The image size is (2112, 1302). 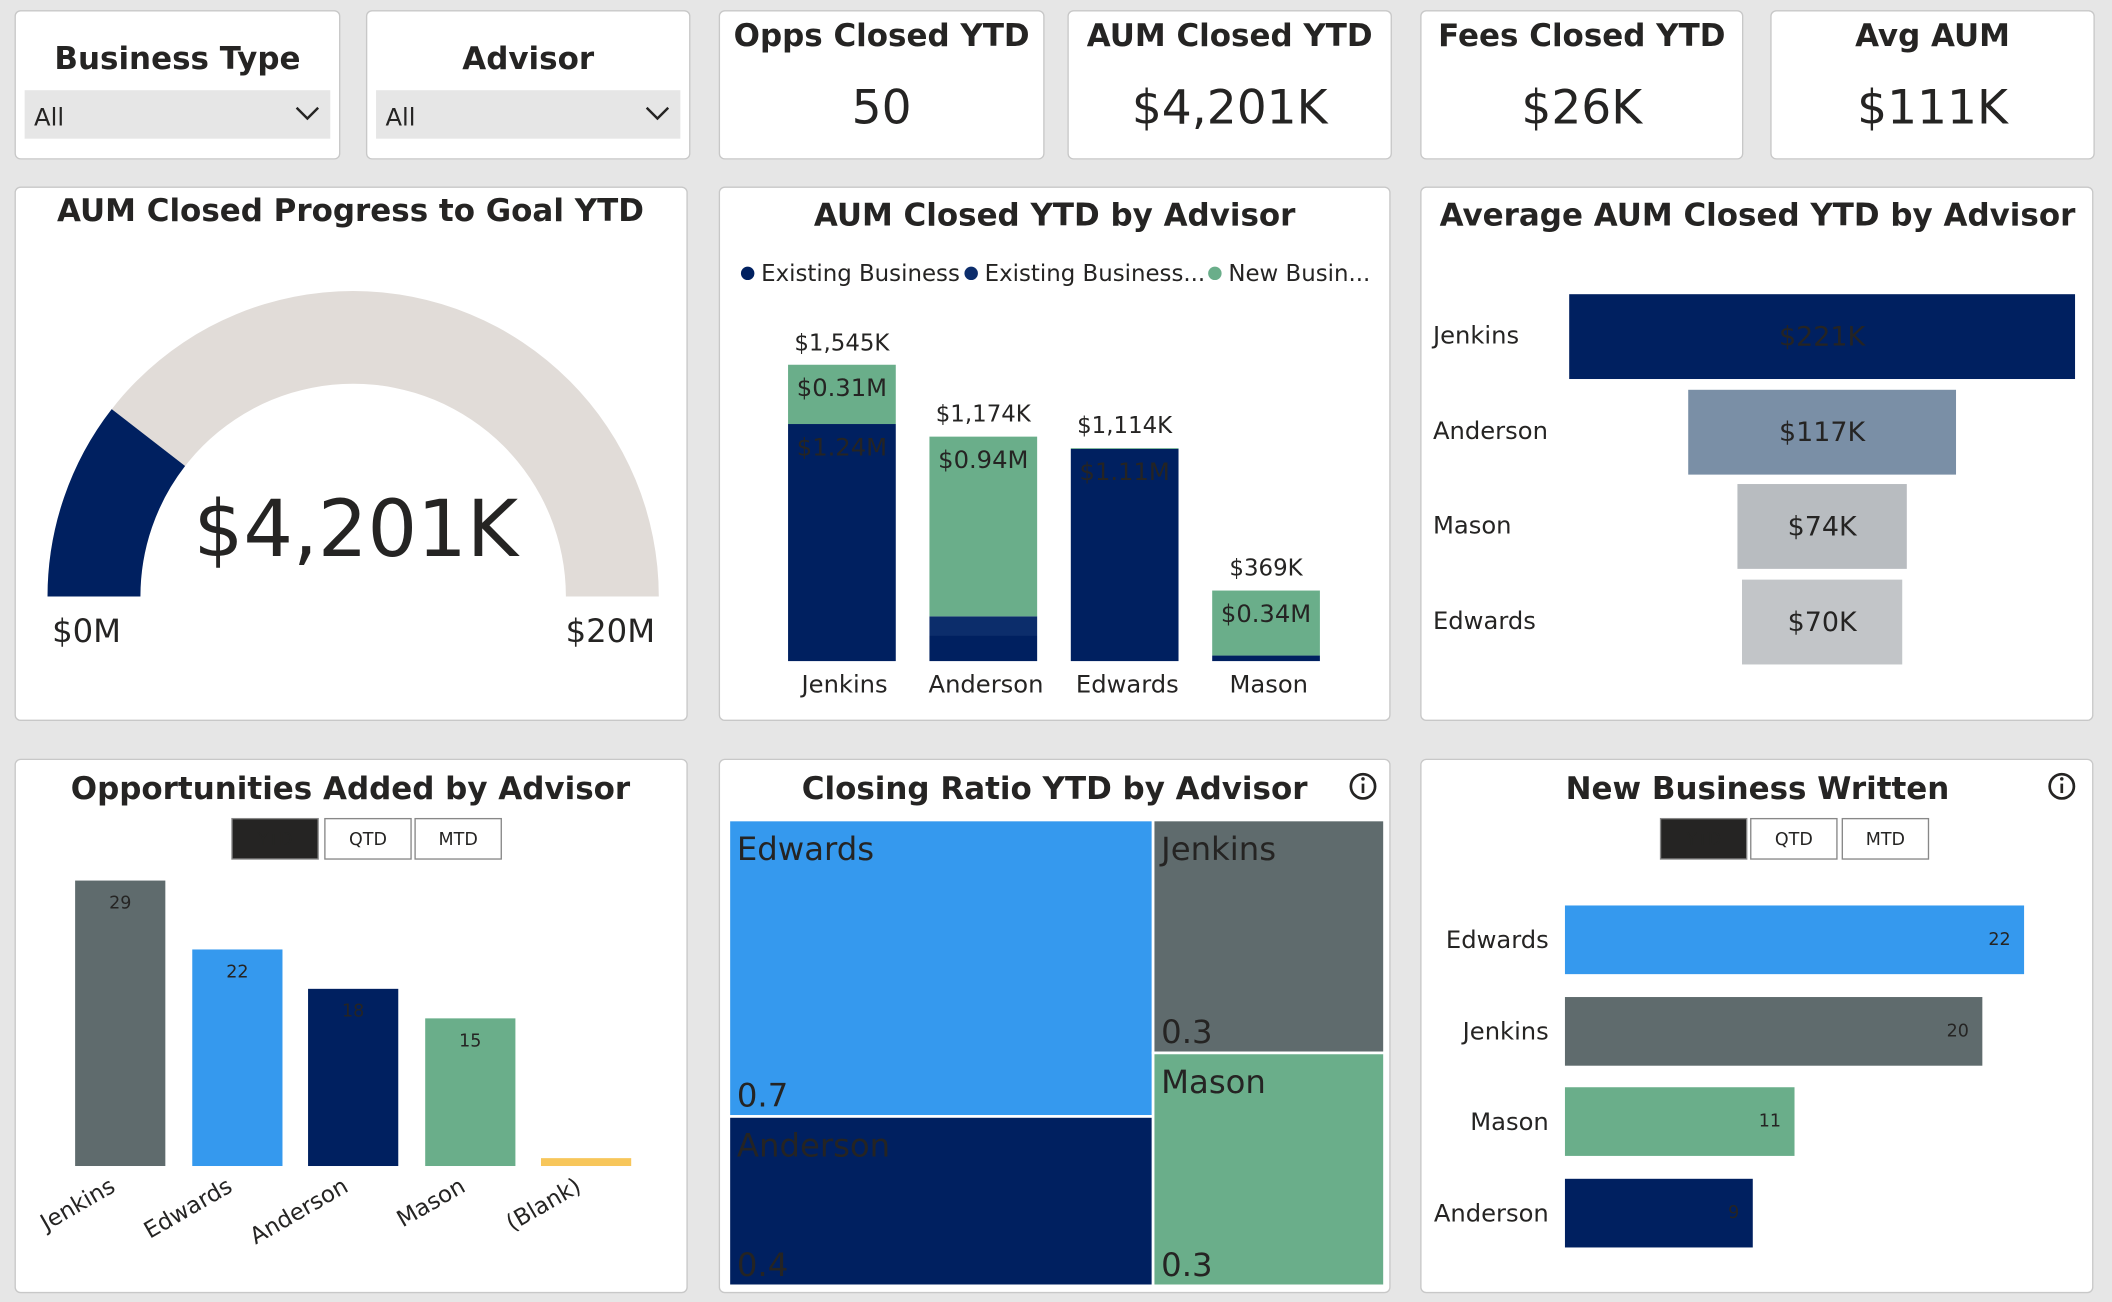 I want to click on toggle-label: MTD, so click(x=458, y=840).